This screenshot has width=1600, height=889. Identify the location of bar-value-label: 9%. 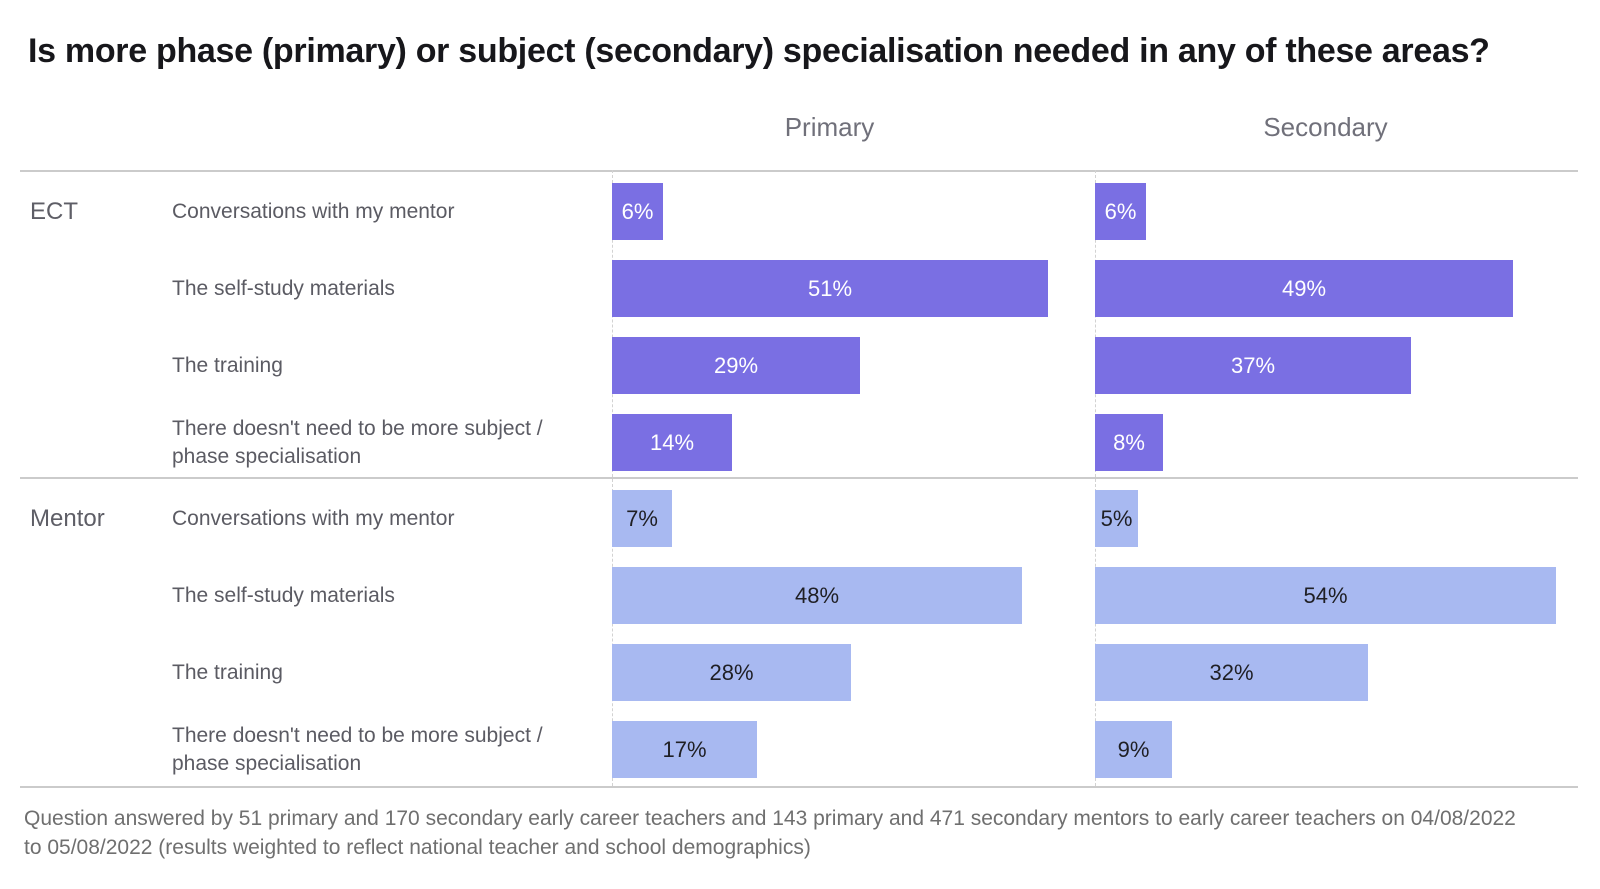
(1133, 749).